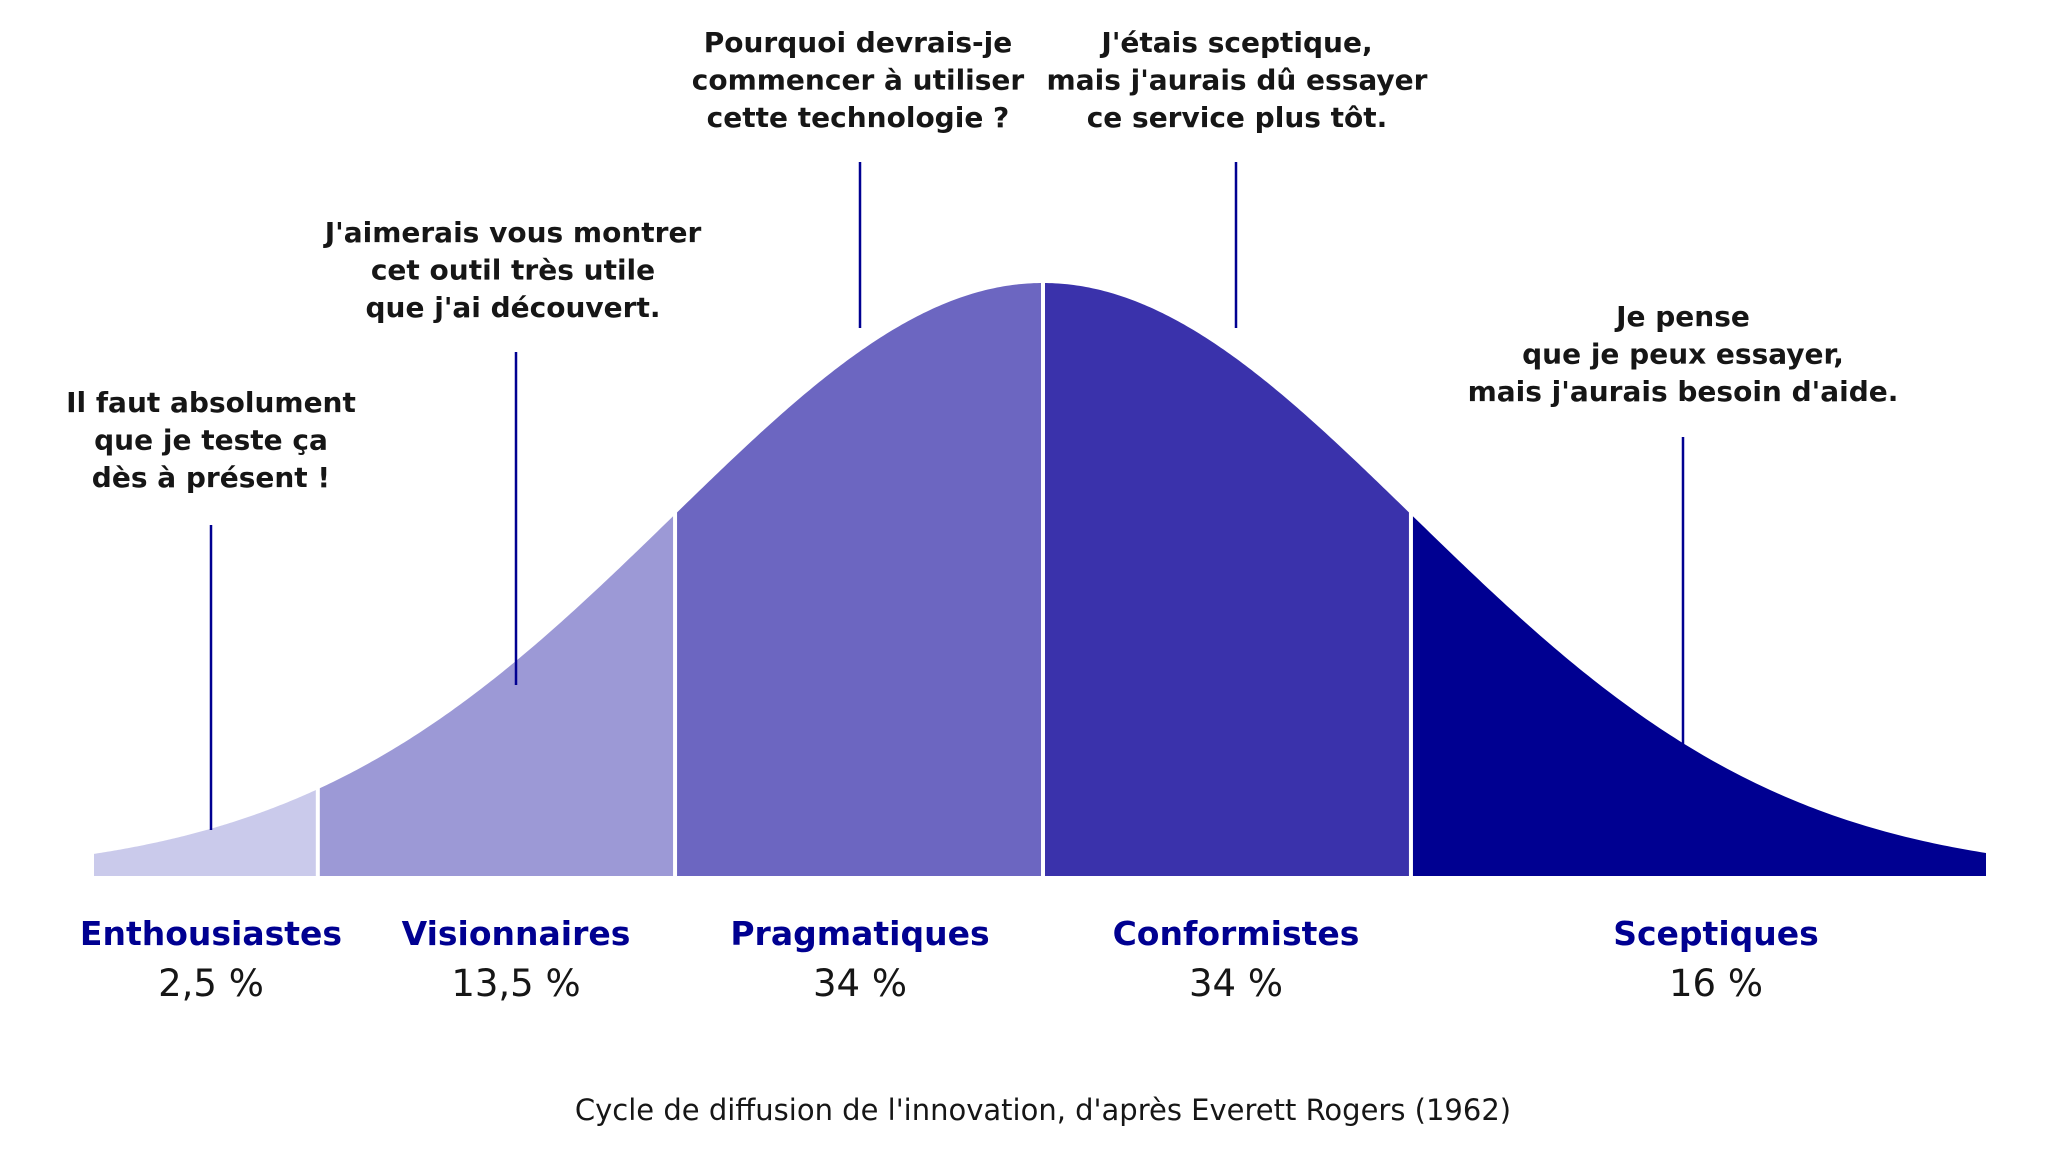 The width and height of the screenshot is (2046, 1151). Describe the element at coordinates (513, 307) in the screenshot. I see `quote-line: que j'ai découvert.` at that location.